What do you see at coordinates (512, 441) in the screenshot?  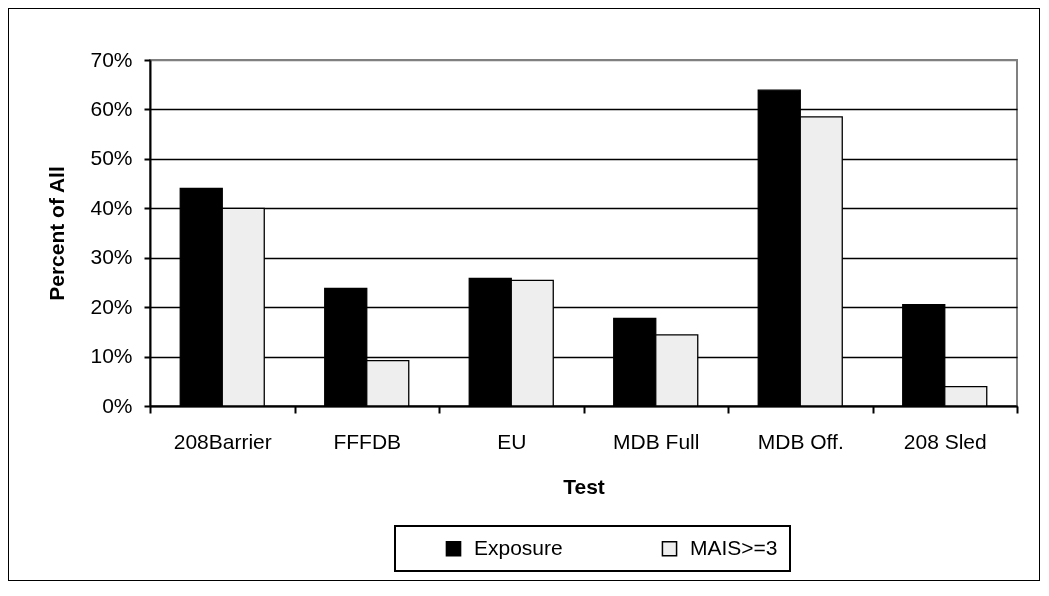 I see `x-tick-label: EU` at bounding box center [512, 441].